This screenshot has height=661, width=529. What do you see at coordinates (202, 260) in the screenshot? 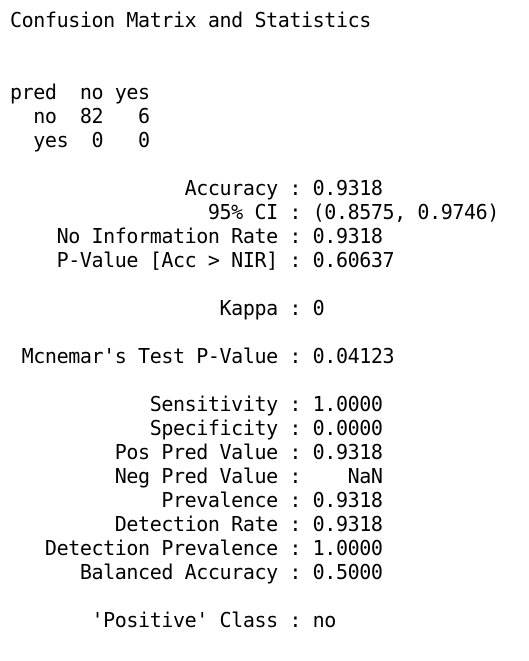
I see `stat-p-value-acc-nir: P-Value [Acc > NIR] : 0.60637` at bounding box center [202, 260].